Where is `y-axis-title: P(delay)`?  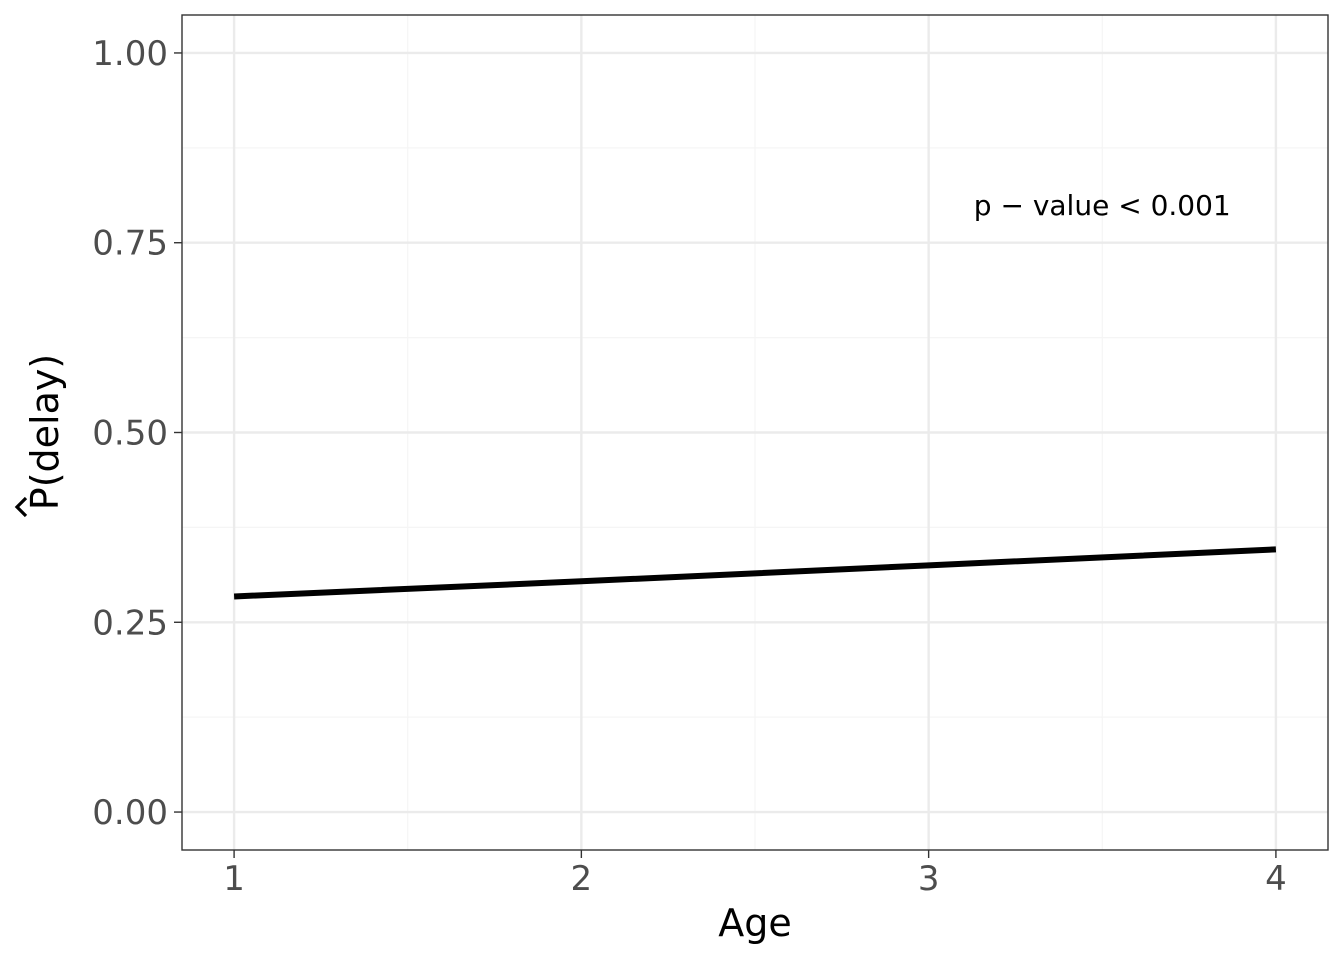 y-axis-title: P(delay) is located at coordinates (40, 436).